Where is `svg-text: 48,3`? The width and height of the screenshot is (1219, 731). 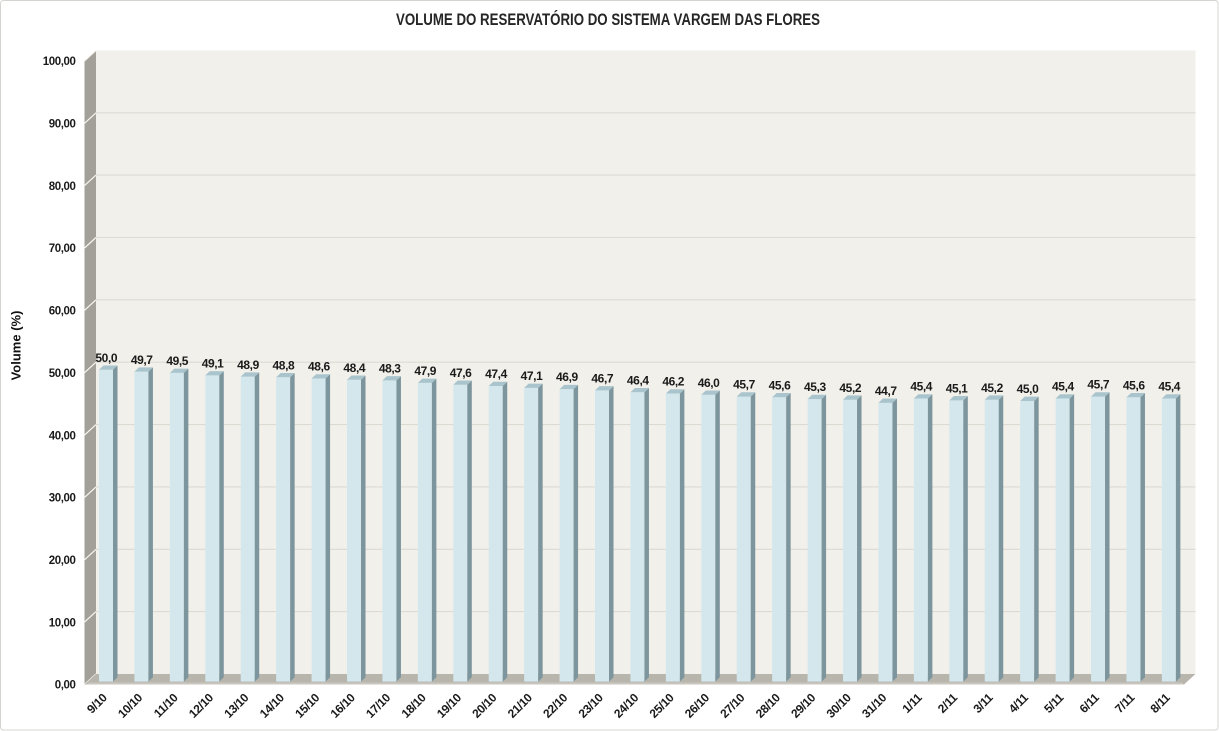 svg-text: 48,3 is located at coordinates (390, 369).